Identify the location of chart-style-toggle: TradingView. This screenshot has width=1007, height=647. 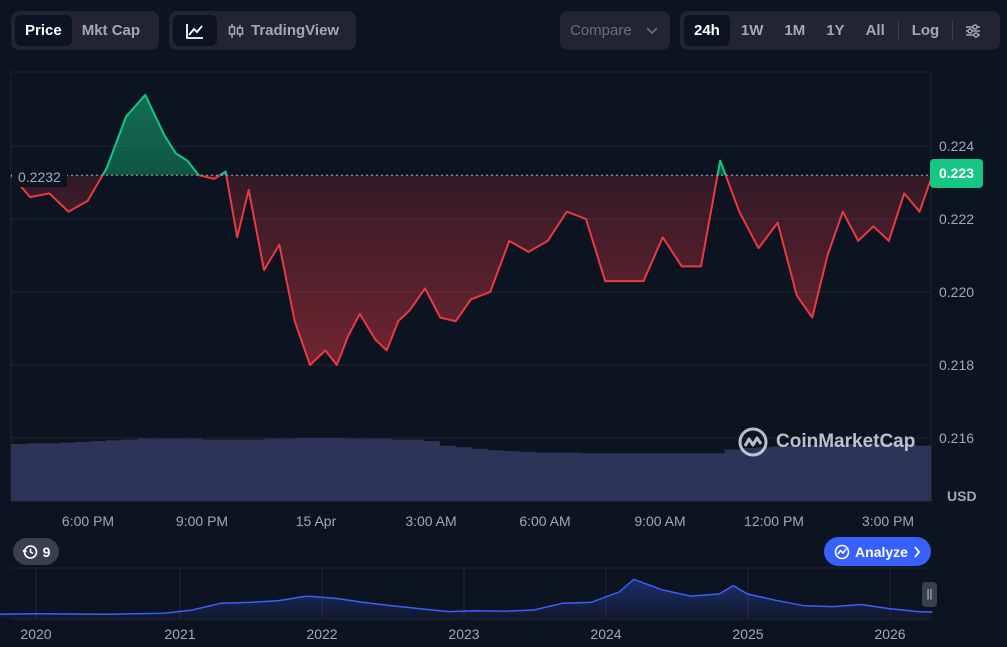
(262, 30).